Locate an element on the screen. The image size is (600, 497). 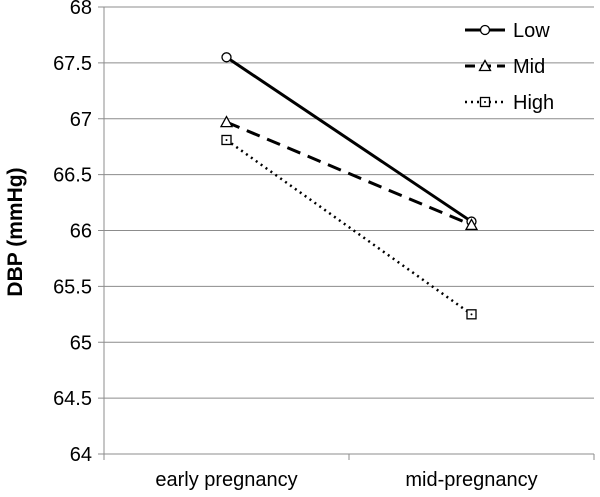
legend-label: Mid is located at coordinates (529, 67).